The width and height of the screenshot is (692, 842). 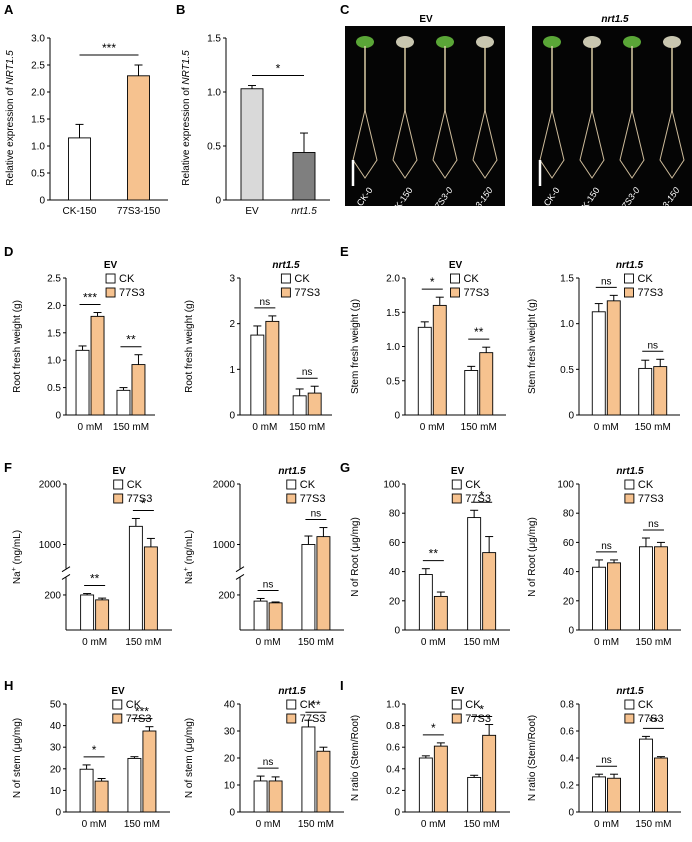 I want to click on chart-F2-ylabel-unit: (ng/mL), so click(x=189, y=548).